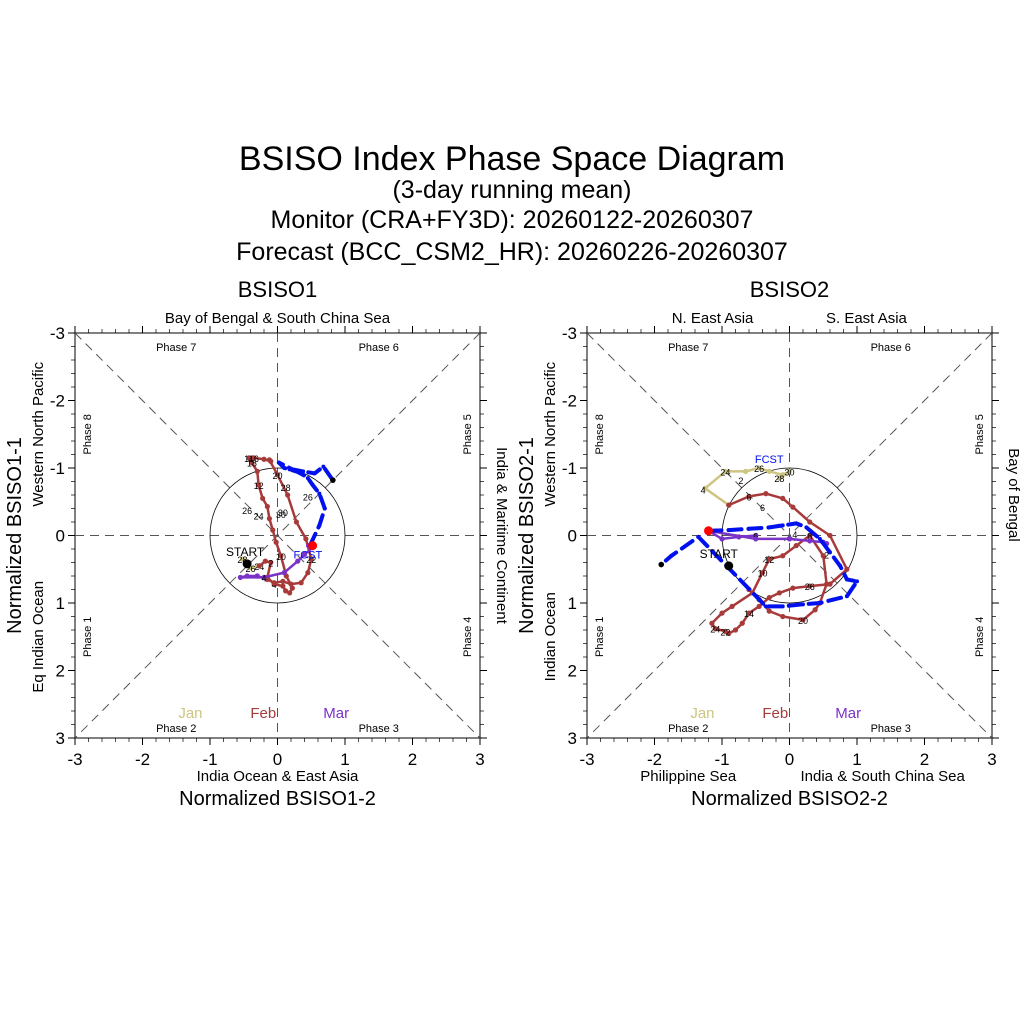 The image size is (1024, 1024). I want to click on p2-phase-3: Phase 3, so click(891, 729).